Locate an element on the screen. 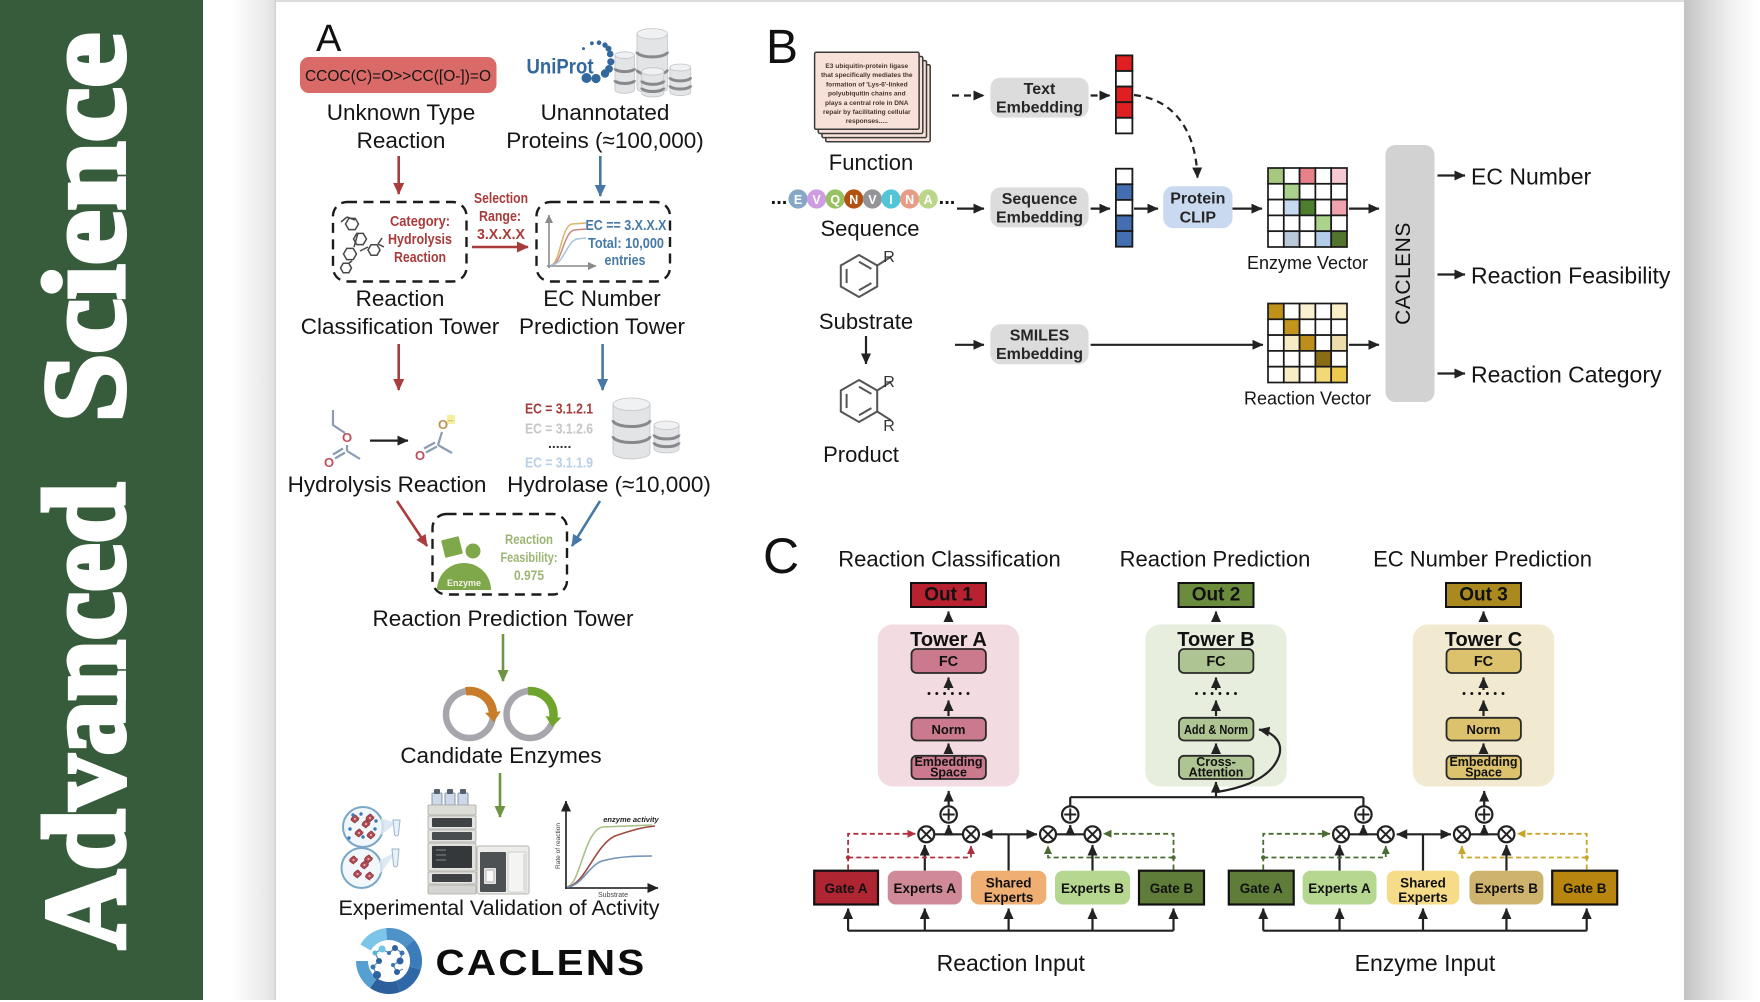 The width and height of the screenshot is (1760, 1002). svg-text: E is located at coordinates (798, 200).